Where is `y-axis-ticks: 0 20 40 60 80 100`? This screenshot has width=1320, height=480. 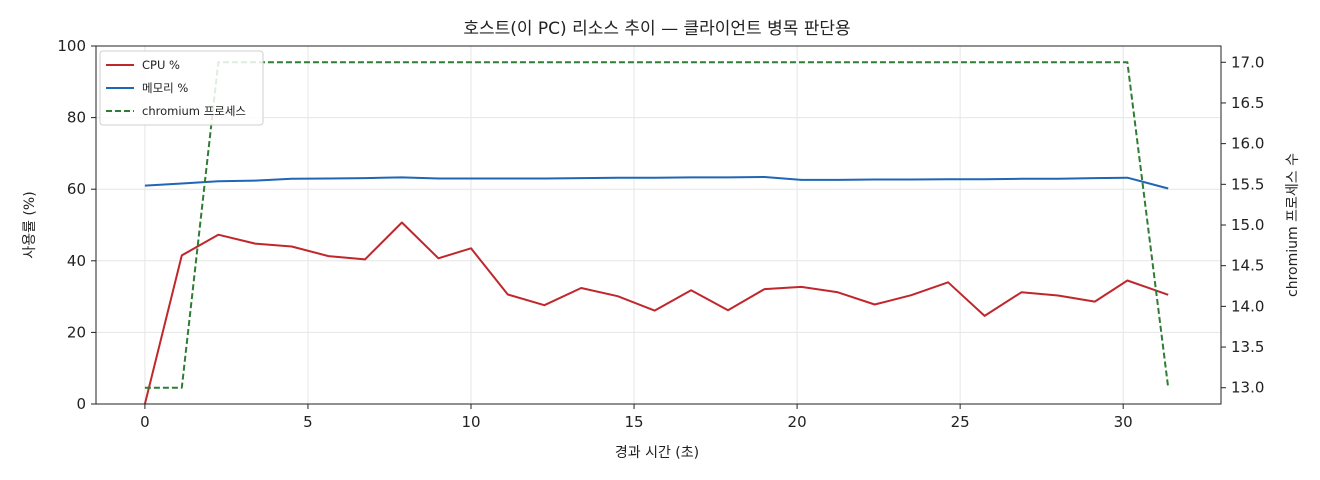
y-axis-ticks: 0 20 40 60 80 100 is located at coordinates (76, 225).